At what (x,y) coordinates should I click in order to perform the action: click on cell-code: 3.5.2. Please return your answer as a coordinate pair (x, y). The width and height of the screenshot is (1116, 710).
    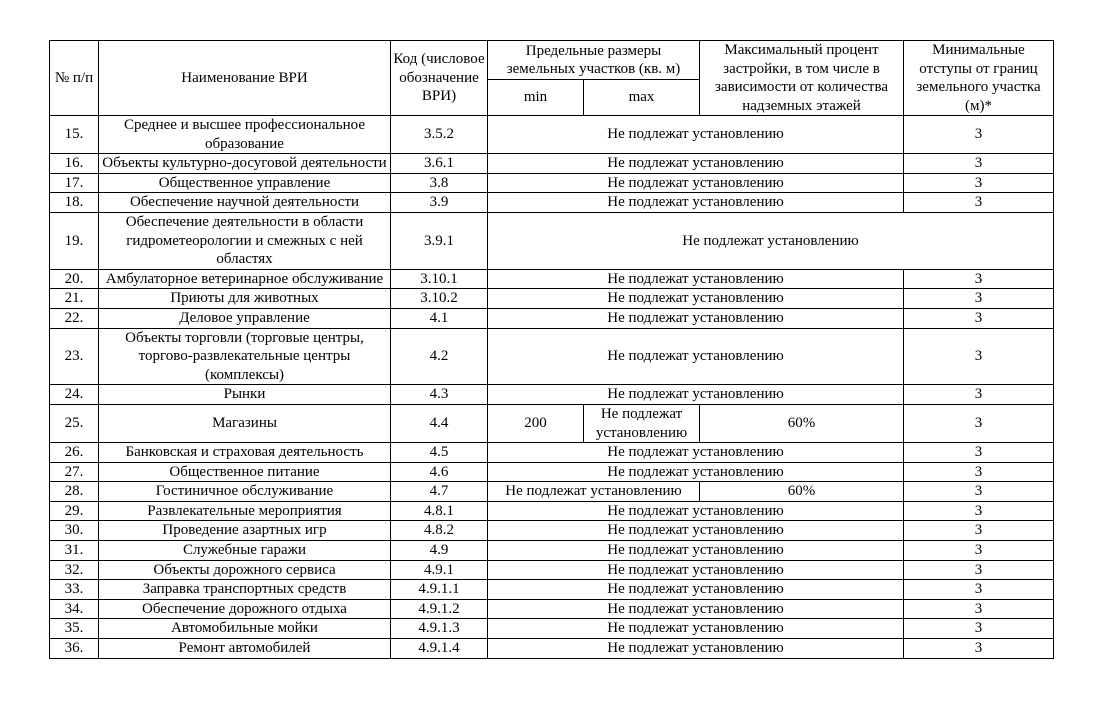
    Looking at the image, I should click on (439, 134).